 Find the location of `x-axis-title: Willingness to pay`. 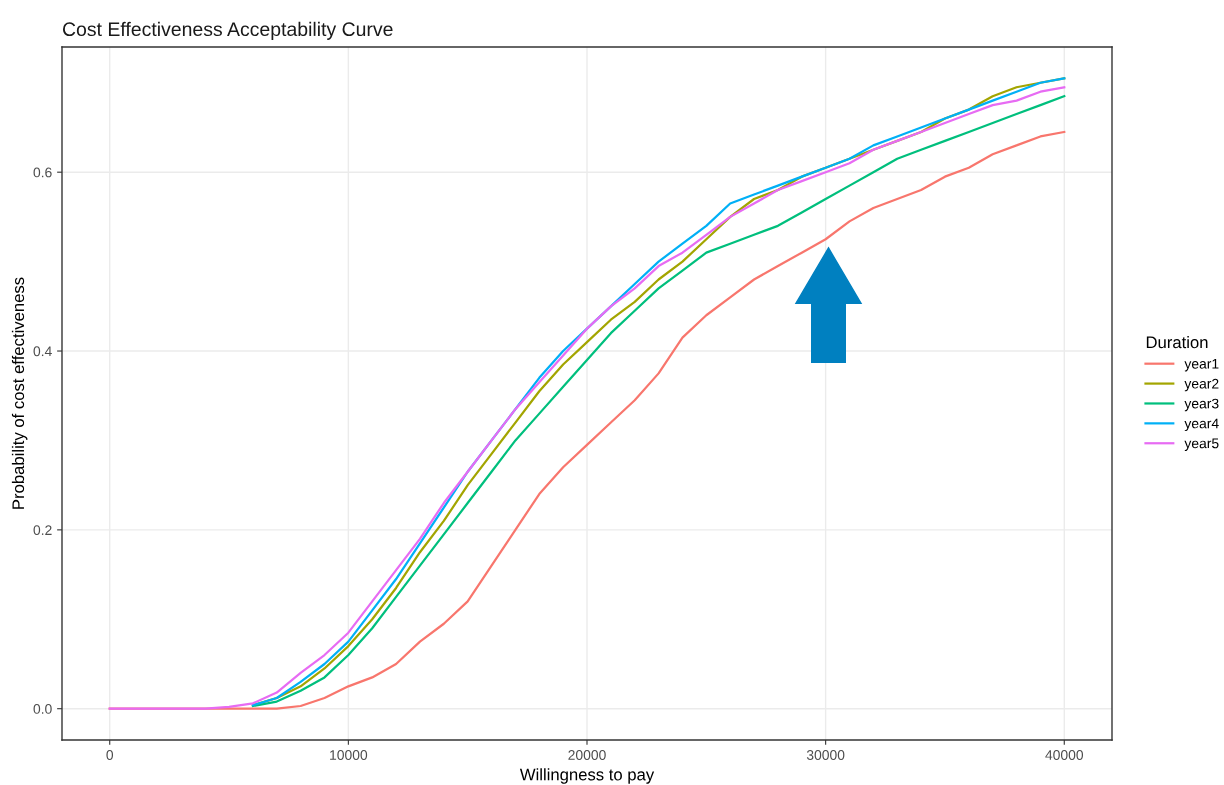

x-axis-title: Willingness to pay is located at coordinates (587, 776).